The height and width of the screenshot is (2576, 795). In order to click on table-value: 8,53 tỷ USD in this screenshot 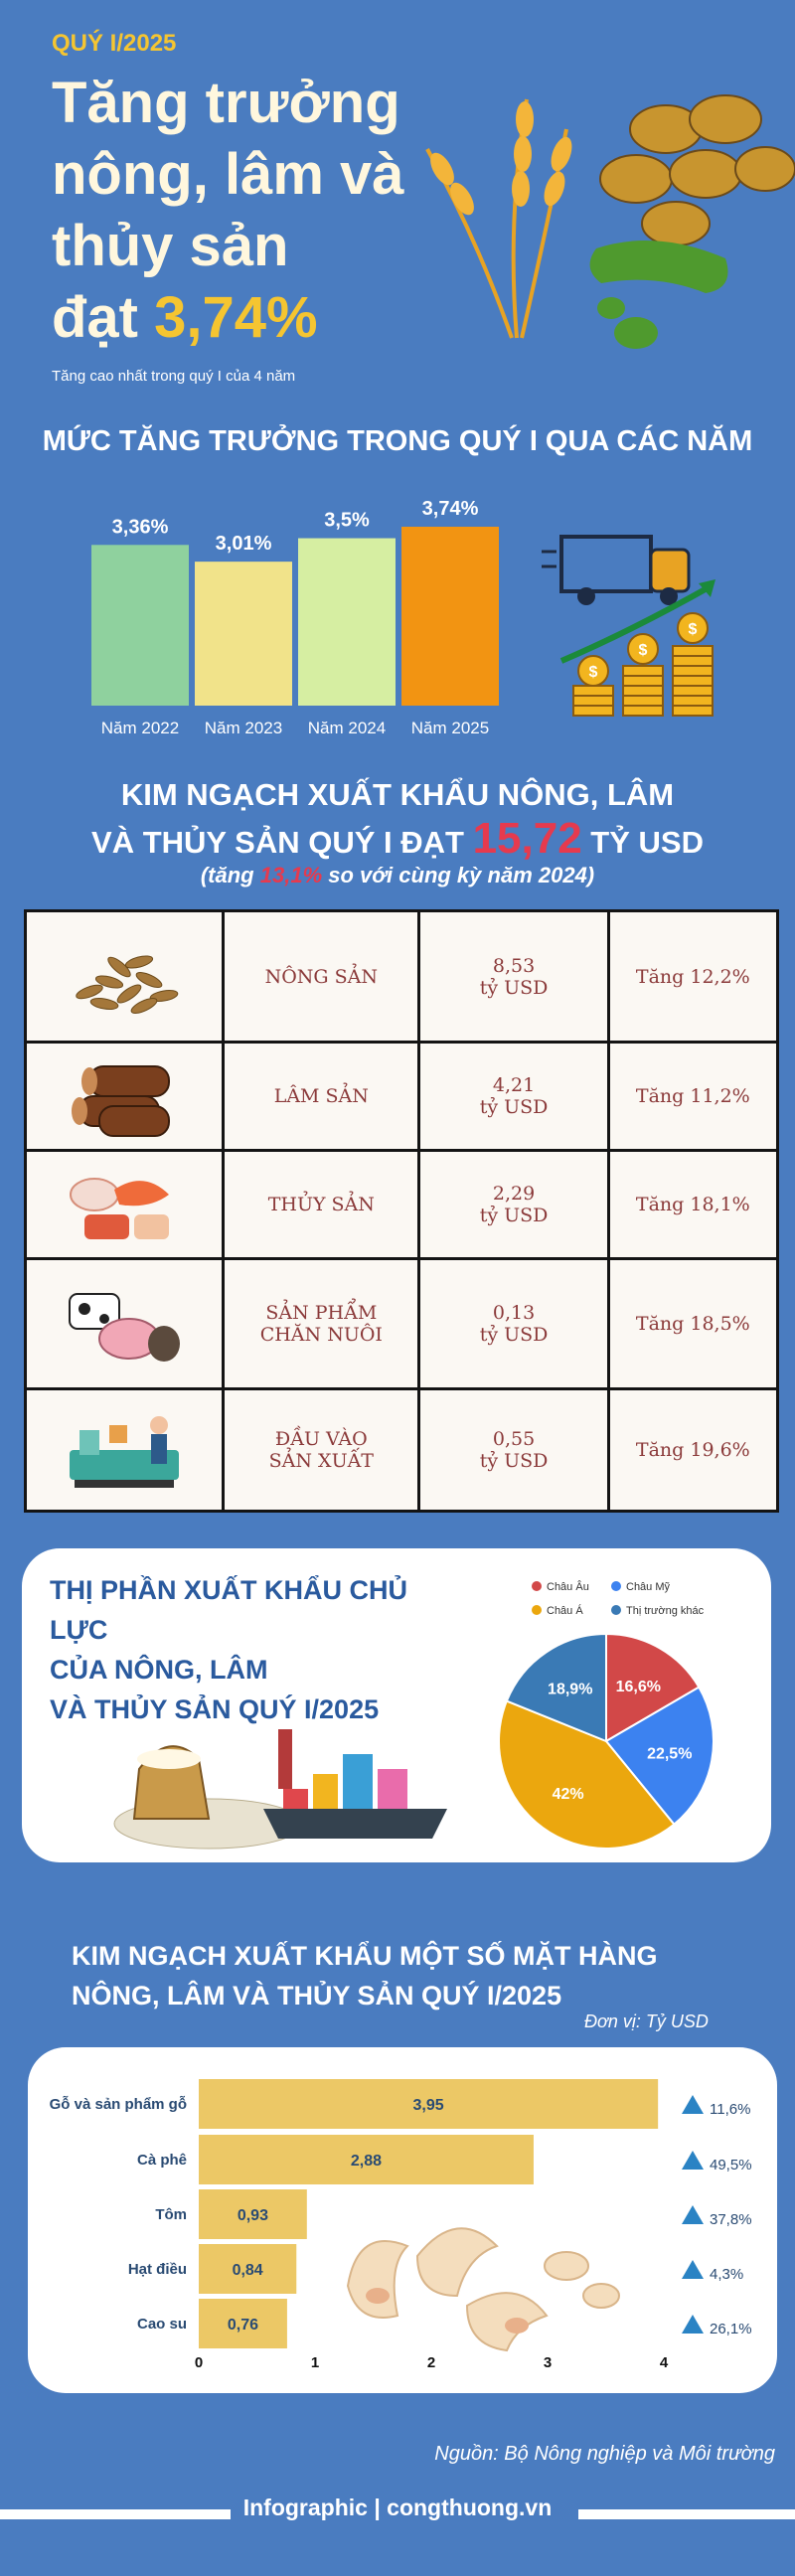, I will do `click(515, 976)`.